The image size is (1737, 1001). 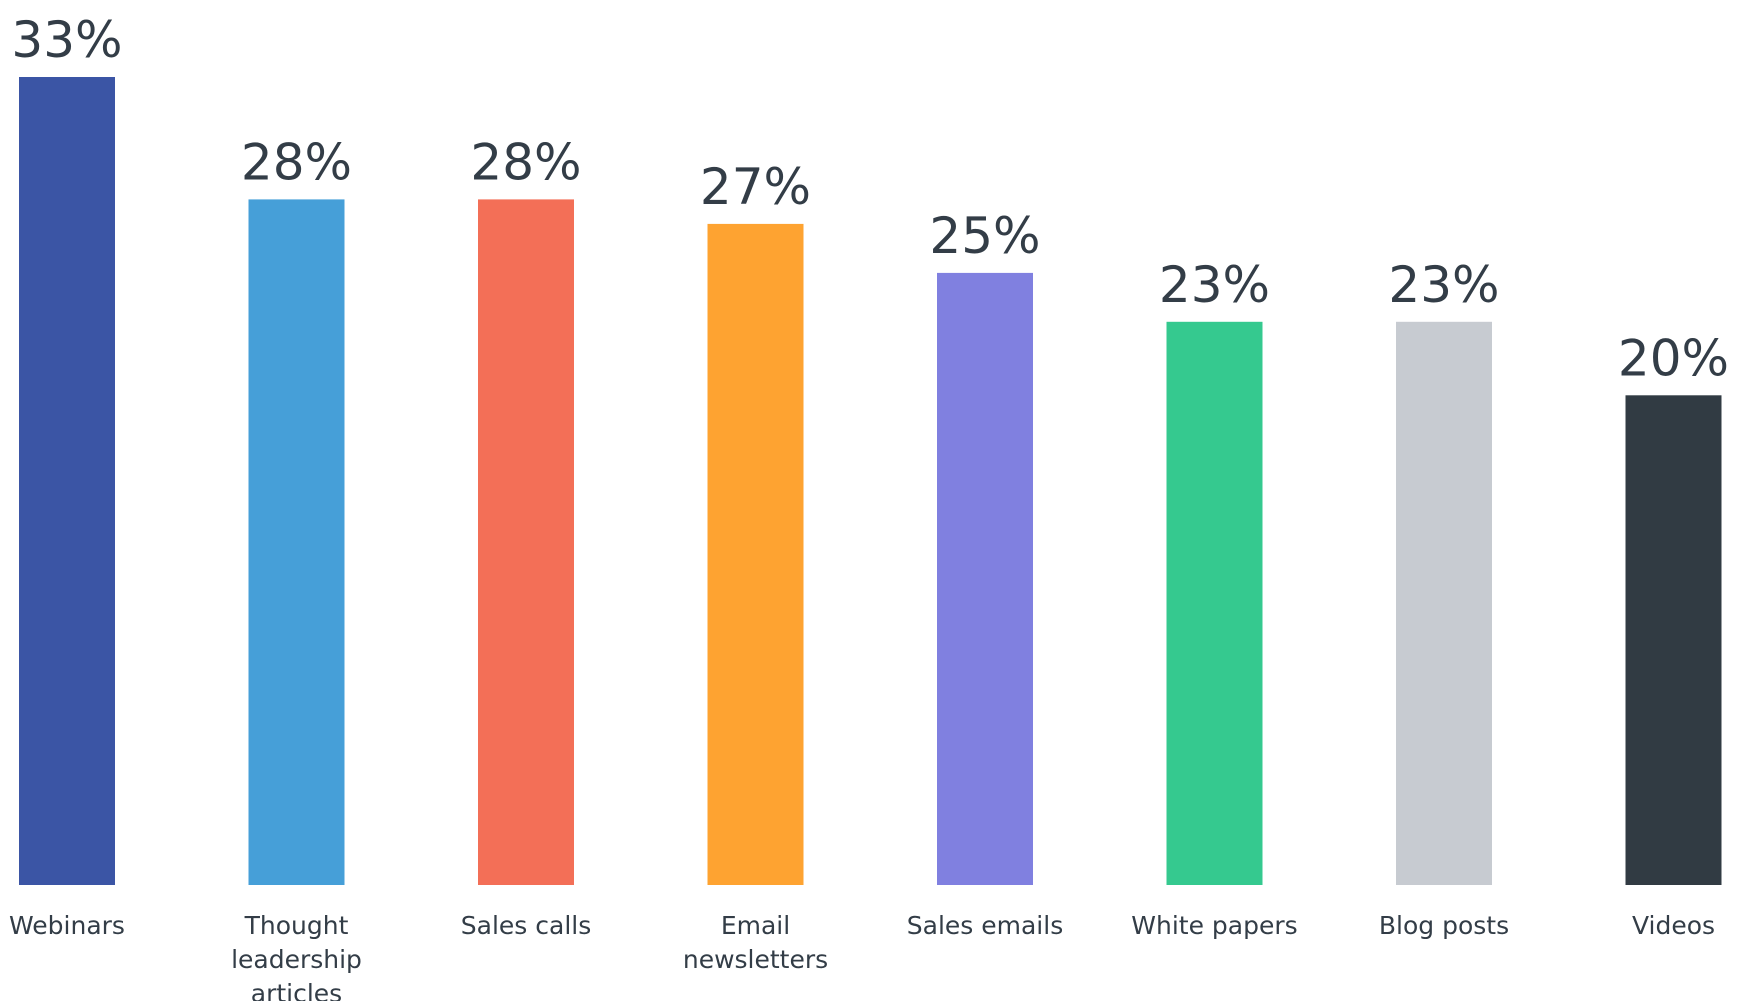 I want to click on category-label-line: Blog posts, so click(x=1444, y=925).